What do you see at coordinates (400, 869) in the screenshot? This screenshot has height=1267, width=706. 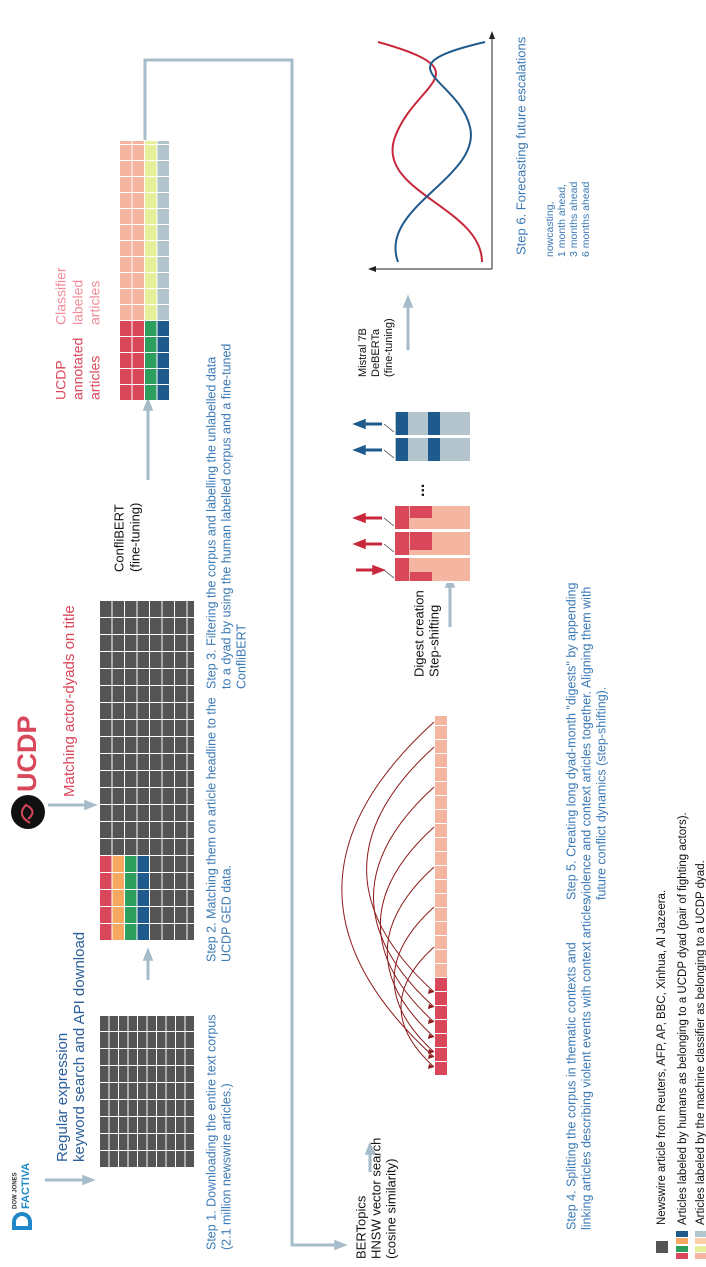 I see `link-arc` at bounding box center [400, 869].